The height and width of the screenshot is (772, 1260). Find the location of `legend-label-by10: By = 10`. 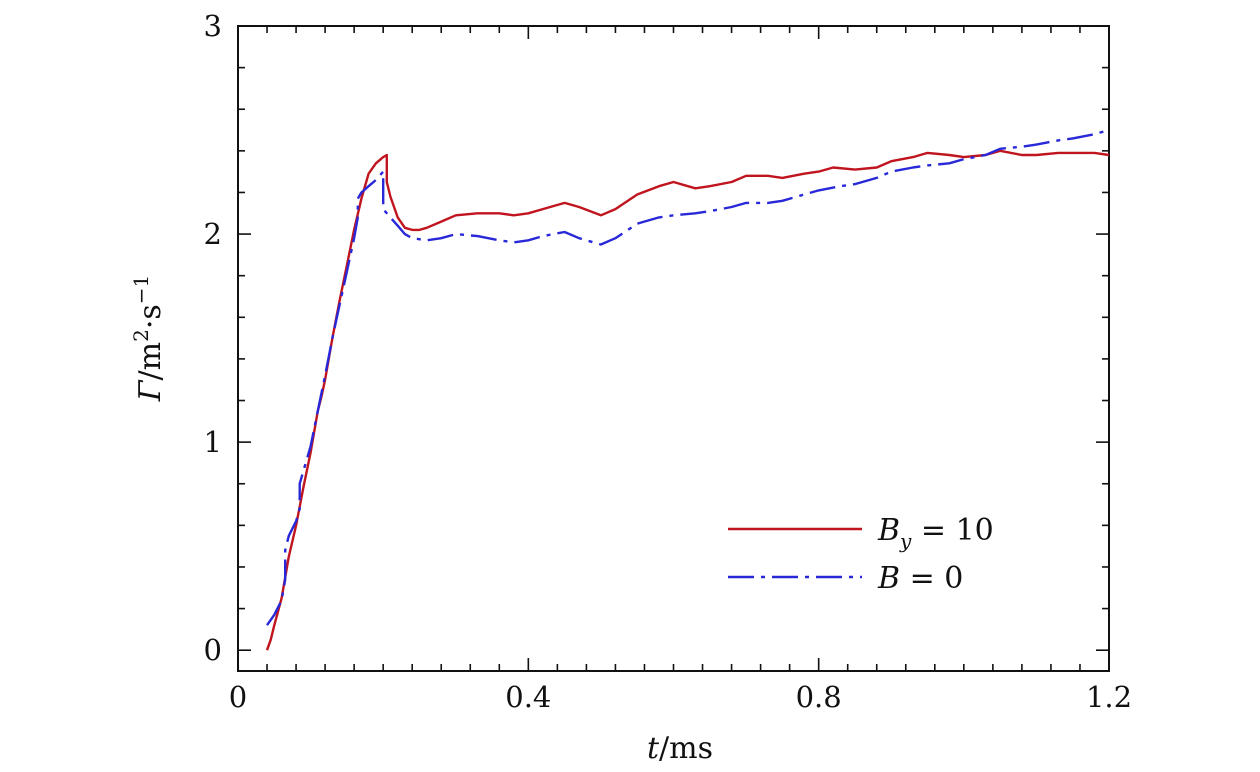

legend-label-by10: By = 10 is located at coordinates (935, 533).